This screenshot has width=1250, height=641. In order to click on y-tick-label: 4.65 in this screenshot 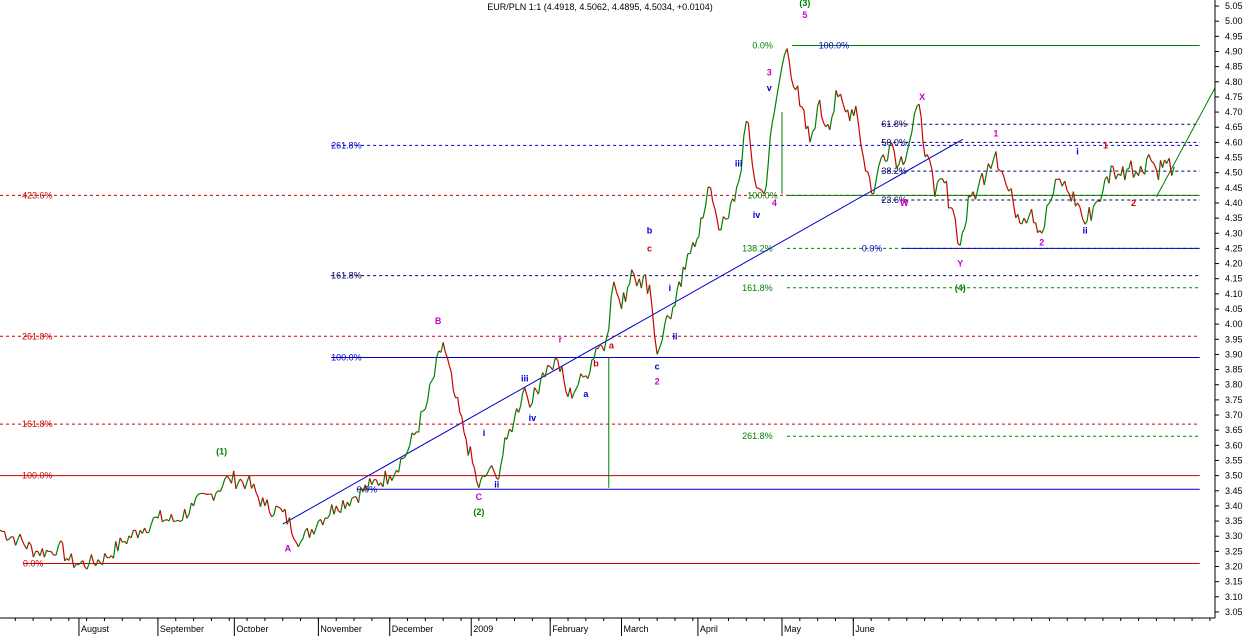, I will do `click(1234, 127)`.